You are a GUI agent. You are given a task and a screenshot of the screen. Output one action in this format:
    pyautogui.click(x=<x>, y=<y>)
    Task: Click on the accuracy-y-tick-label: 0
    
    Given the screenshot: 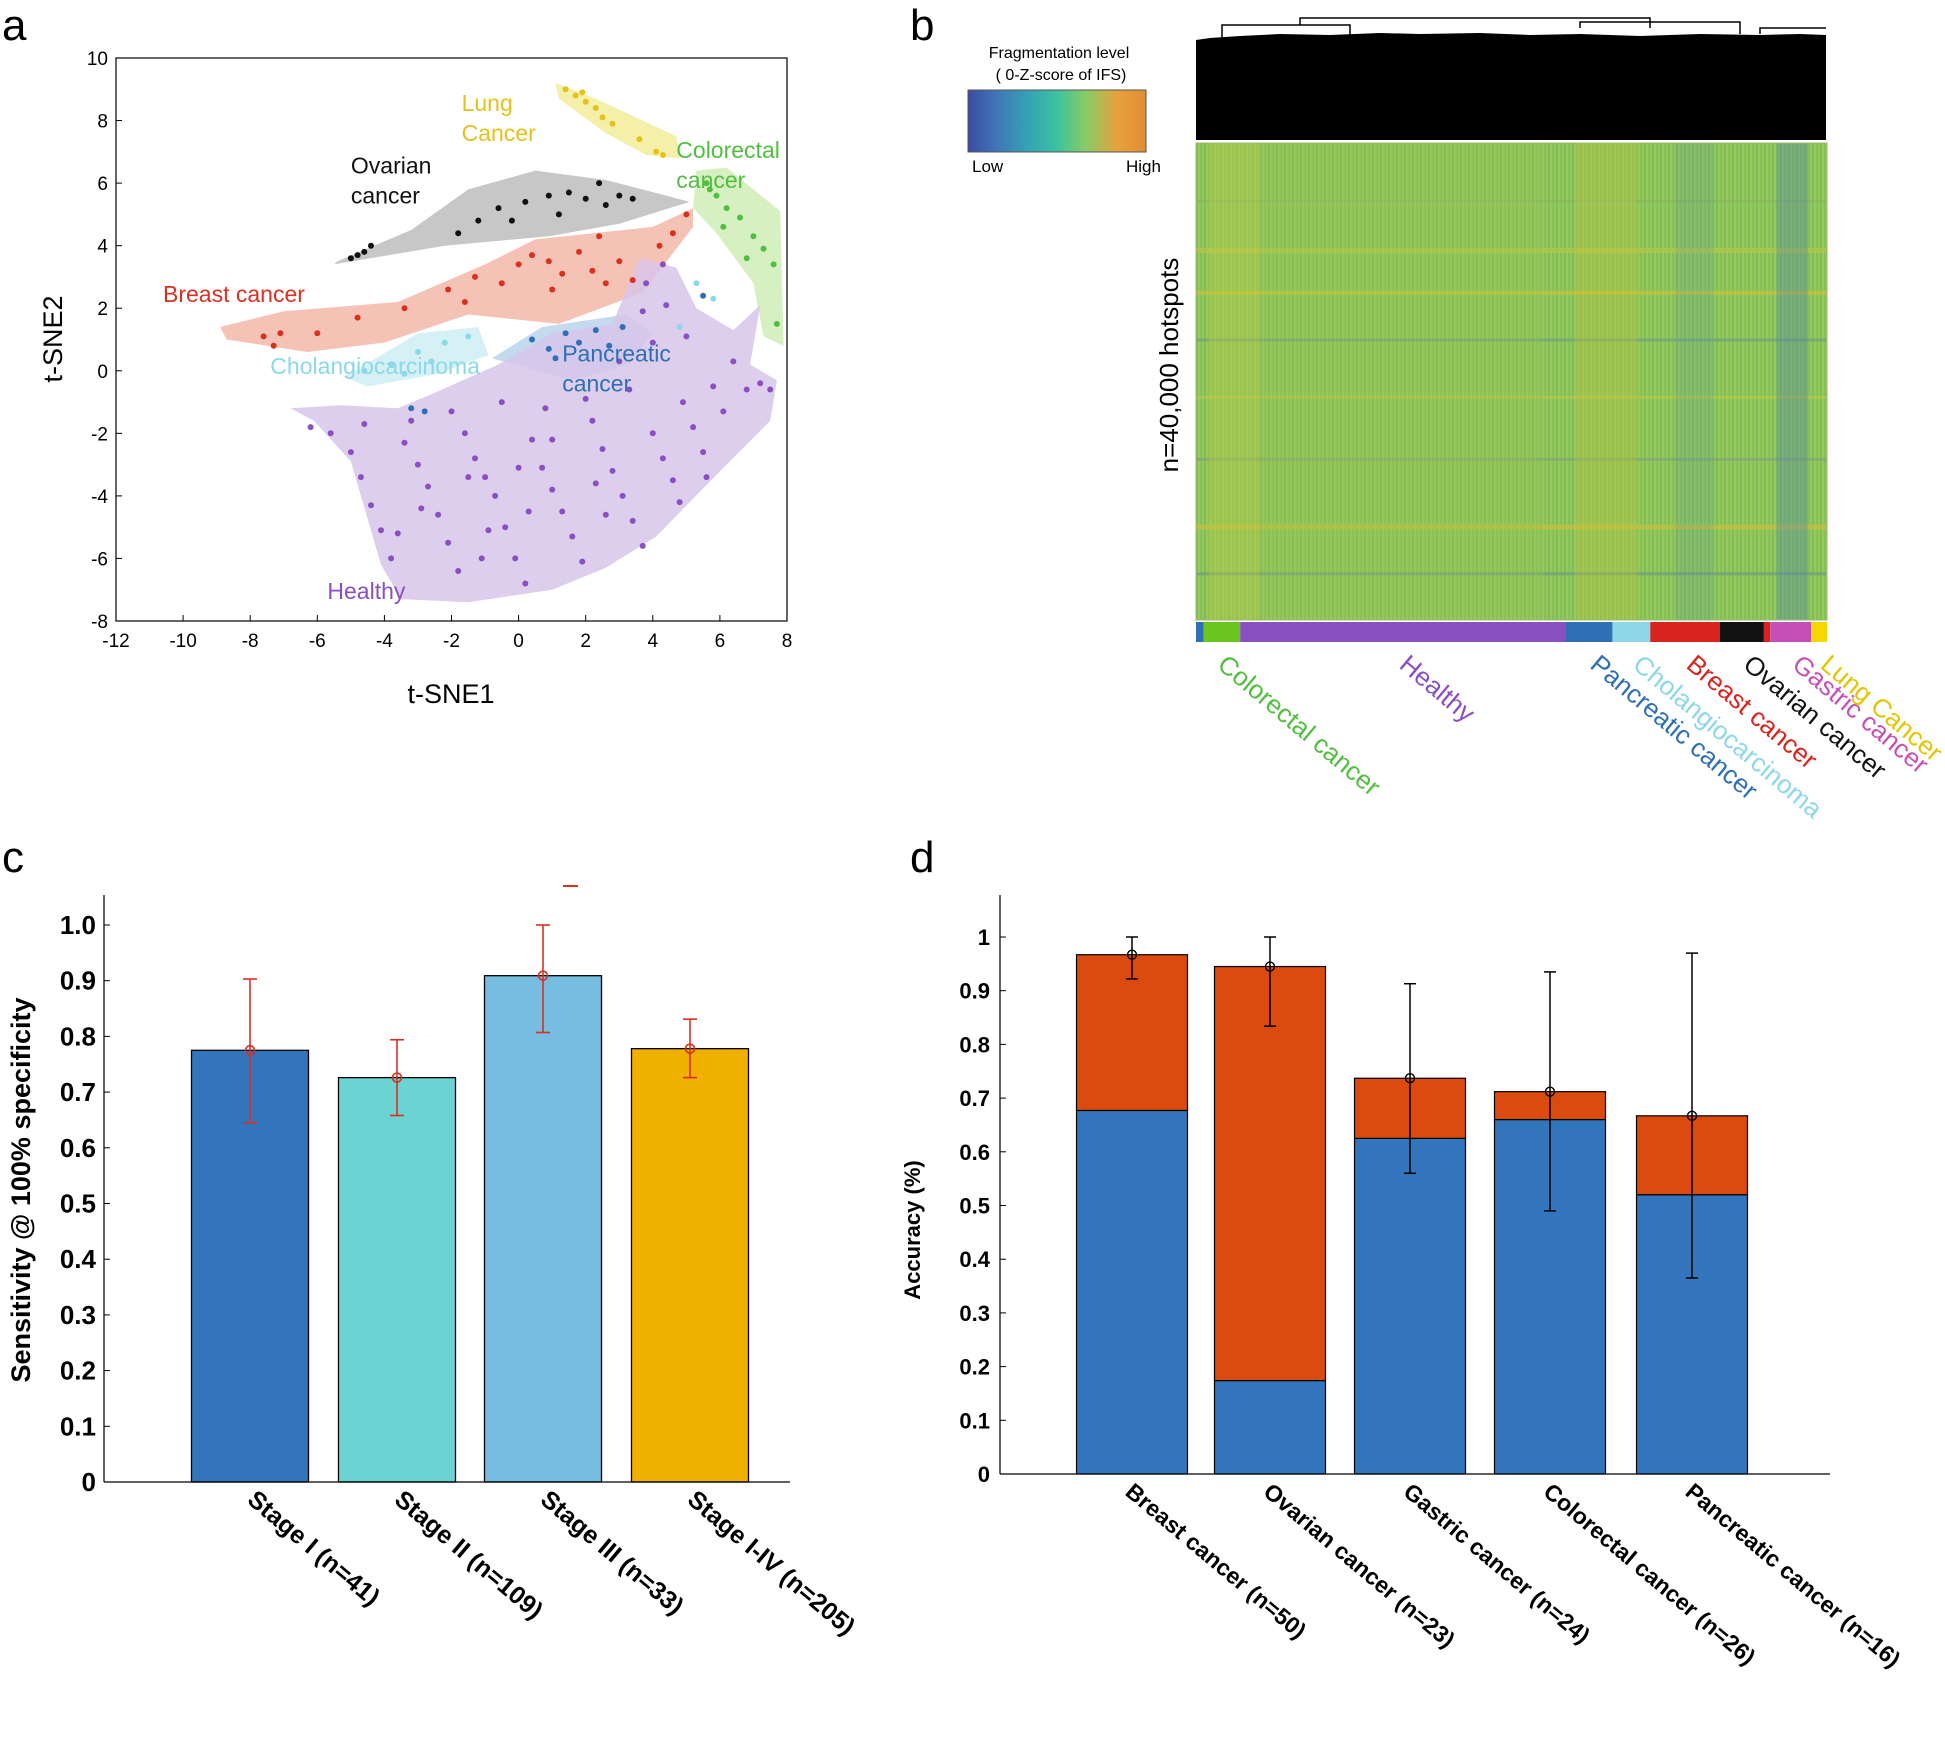 What is the action you would take?
    pyautogui.click(x=984, y=1474)
    